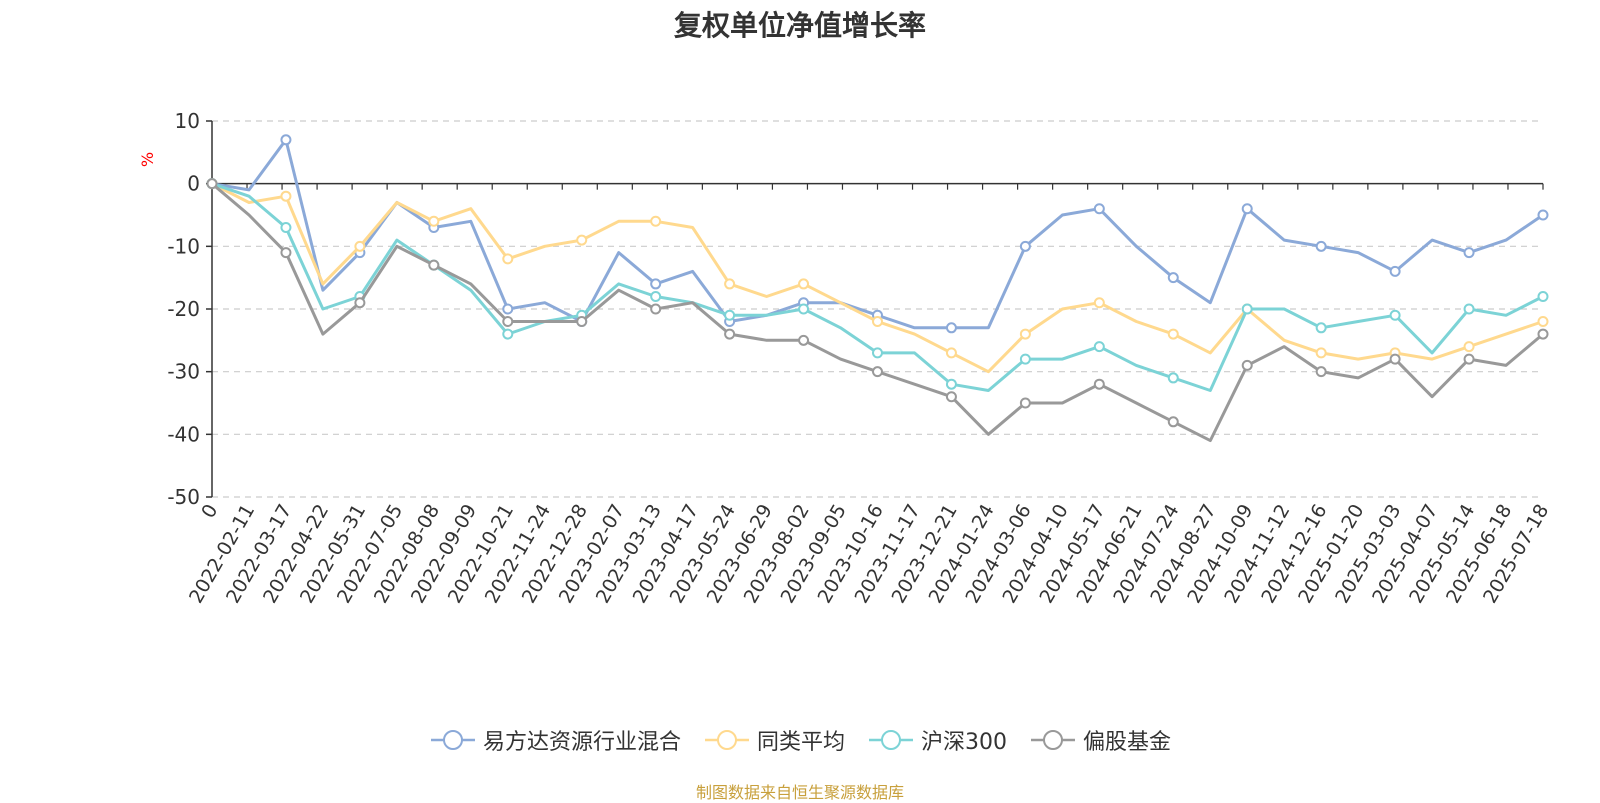 Image resolution: width=1600 pixels, height=803 pixels. What do you see at coordinates (799, 792) in the screenshot?
I see `source-note: 制图数据来自恒生聚源数据库` at bounding box center [799, 792].